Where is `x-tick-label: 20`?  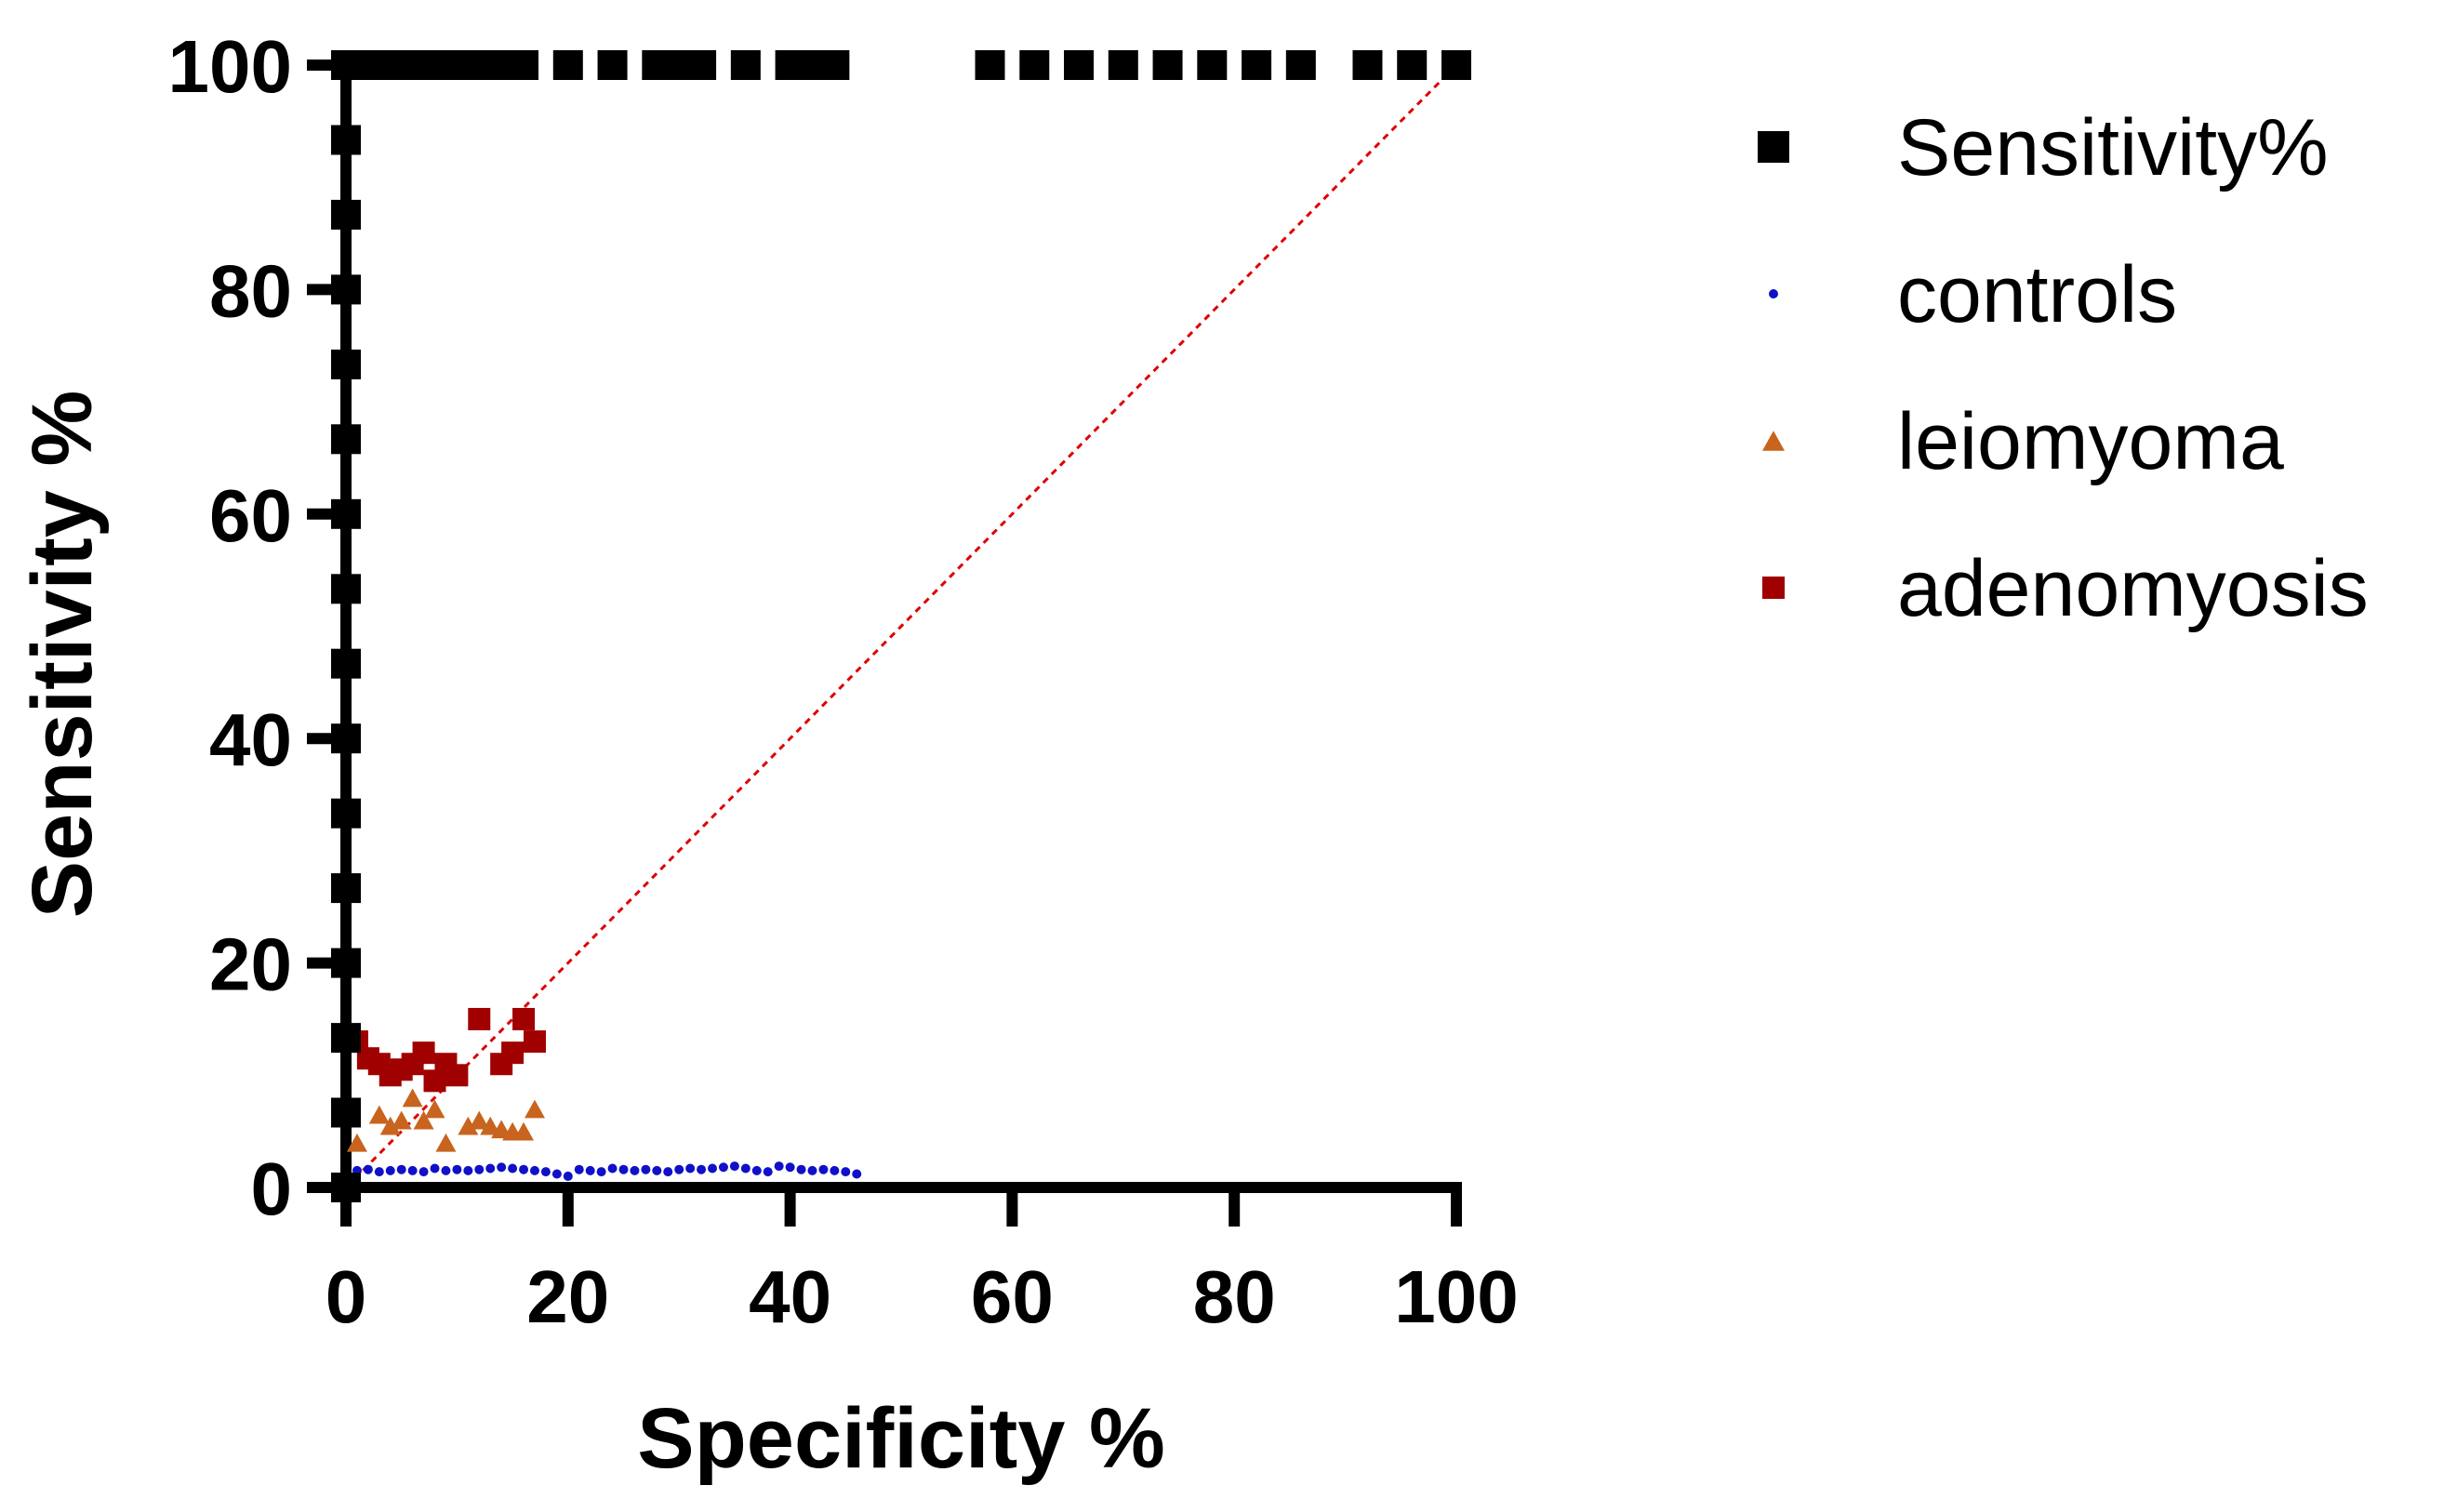 x-tick-label: 20 is located at coordinates (568, 1296).